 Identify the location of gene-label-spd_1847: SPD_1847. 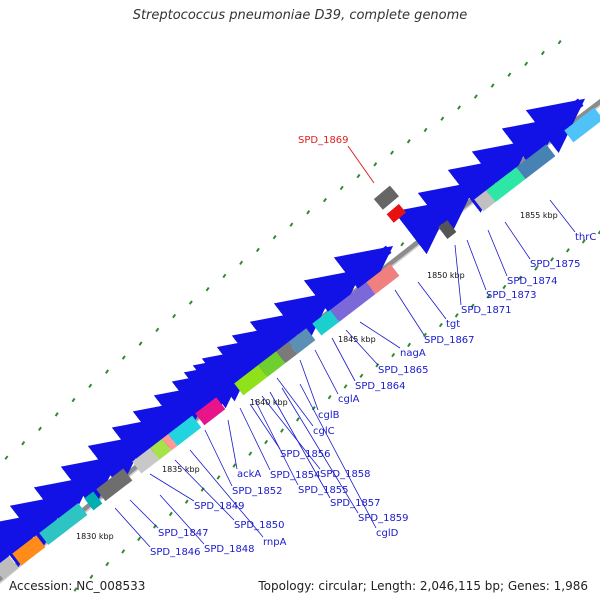
(183, 533).